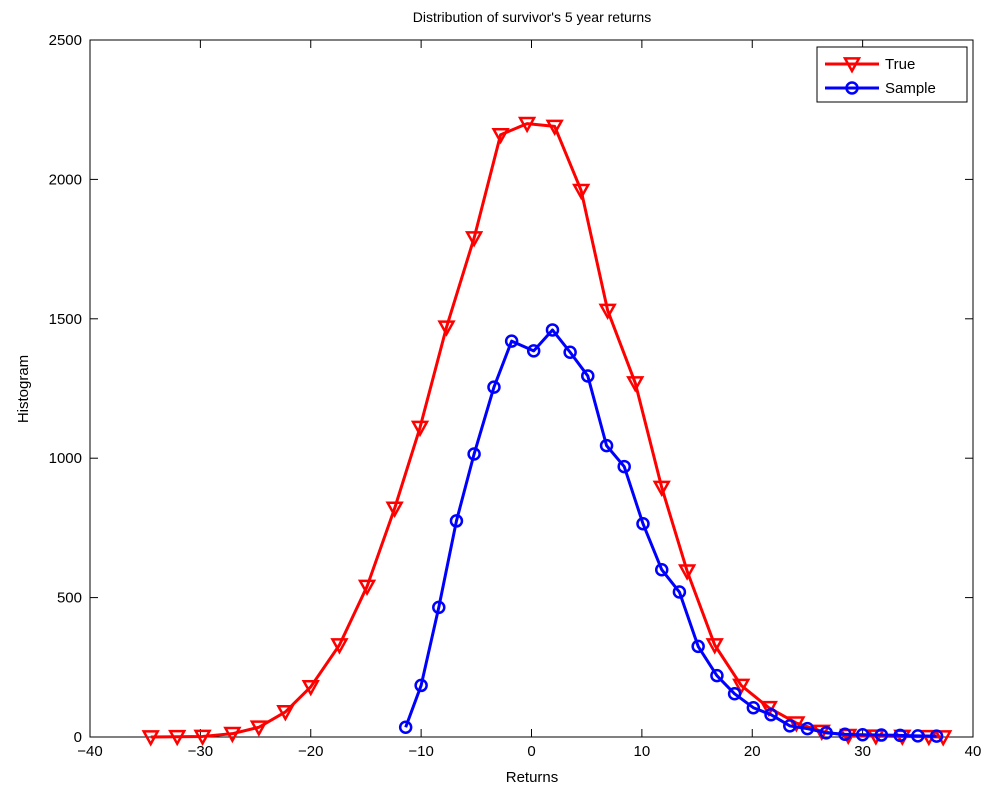  What do you see at coordinates (200, 751) in the screenshot?
I see `x-tick-label: −30` at bounding box center [200, 751].